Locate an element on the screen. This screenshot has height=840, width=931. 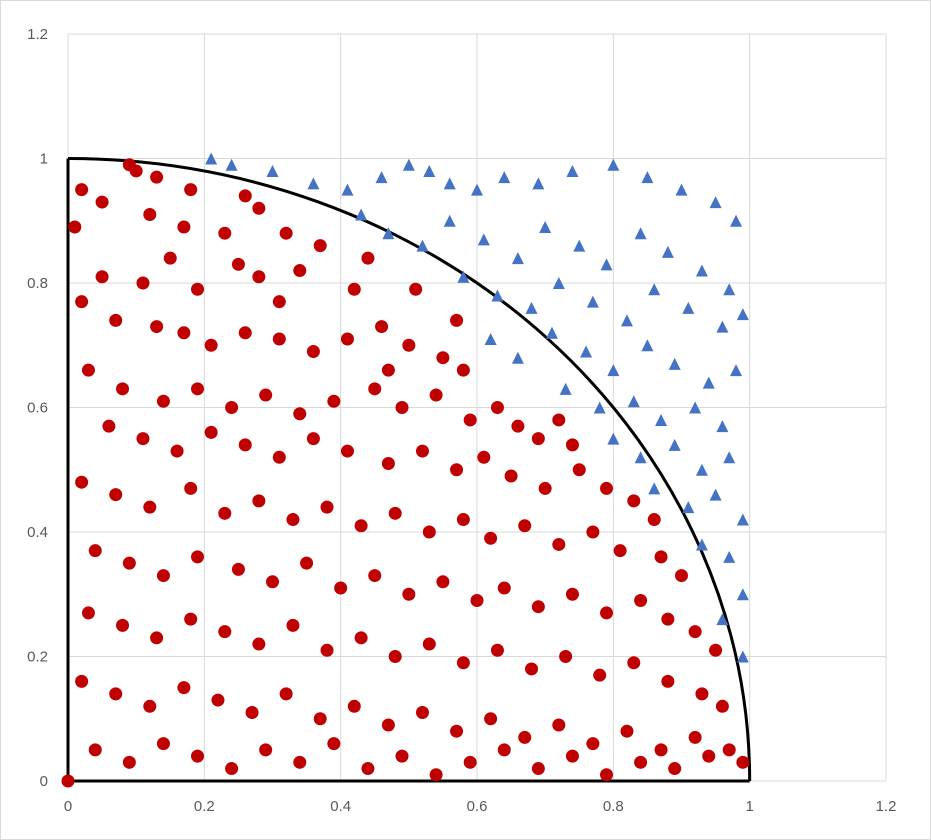
x-tick-label: 1 is located at coordinates (749, 806).